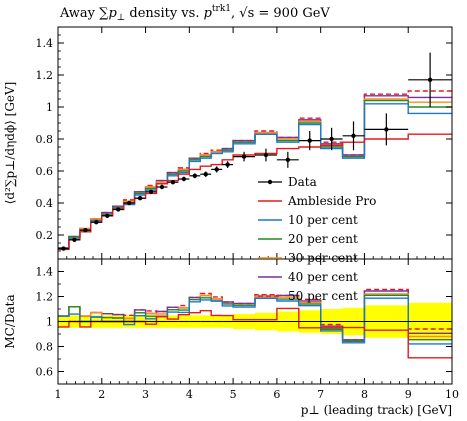  I want to click on y-tick-label-main: 0.8, so click(45, 139).